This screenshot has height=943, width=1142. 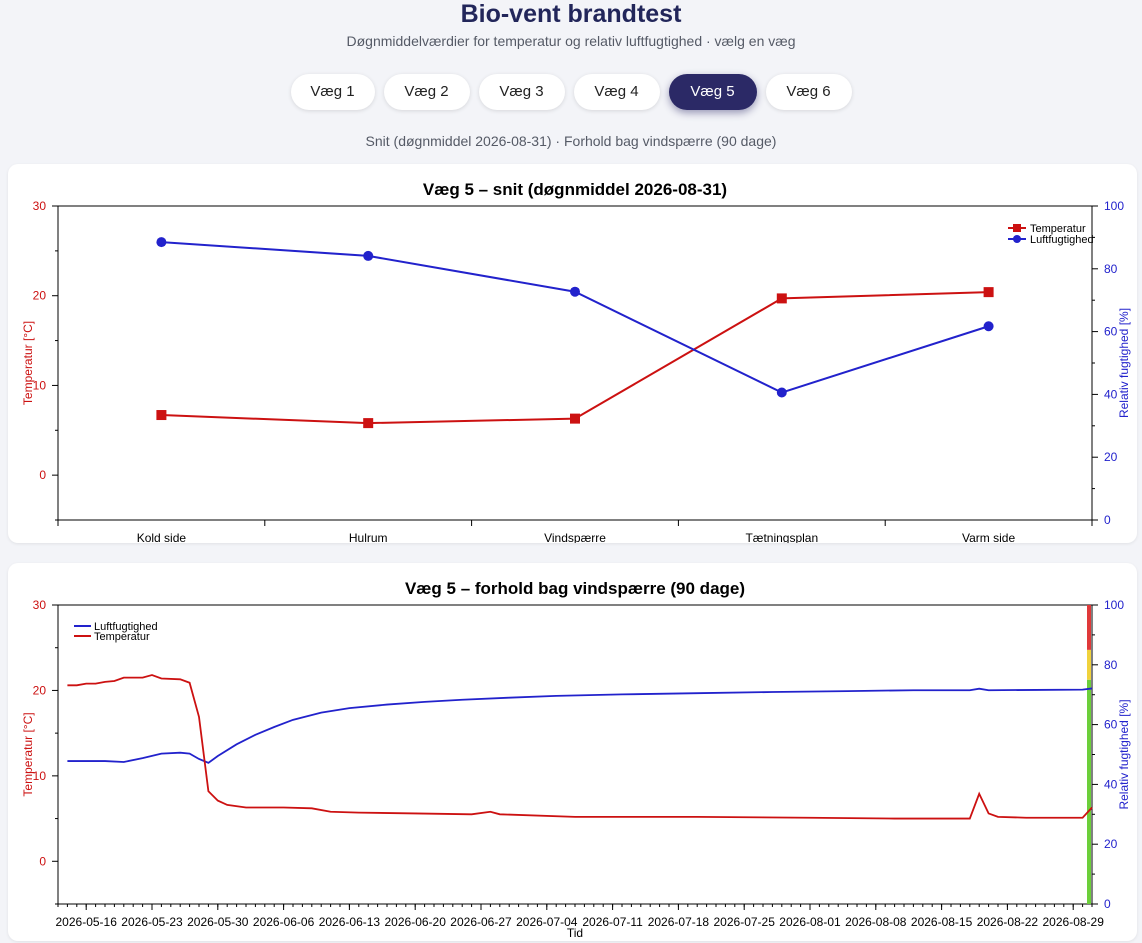 I want to click on x-tick-label: Kold side, so click(x=162, y=537).